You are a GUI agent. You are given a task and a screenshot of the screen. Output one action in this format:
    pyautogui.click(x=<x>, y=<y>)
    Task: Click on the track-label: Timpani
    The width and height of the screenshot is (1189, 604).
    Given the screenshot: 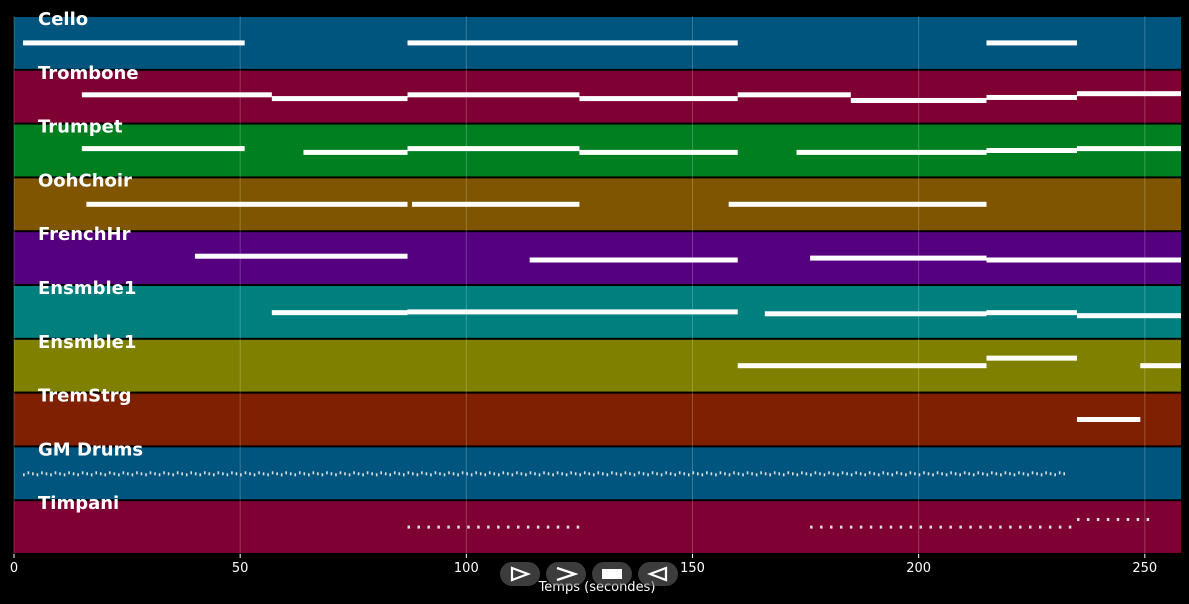 What is the action you would take?
    pyautogui.click(x=78, y=503)
    